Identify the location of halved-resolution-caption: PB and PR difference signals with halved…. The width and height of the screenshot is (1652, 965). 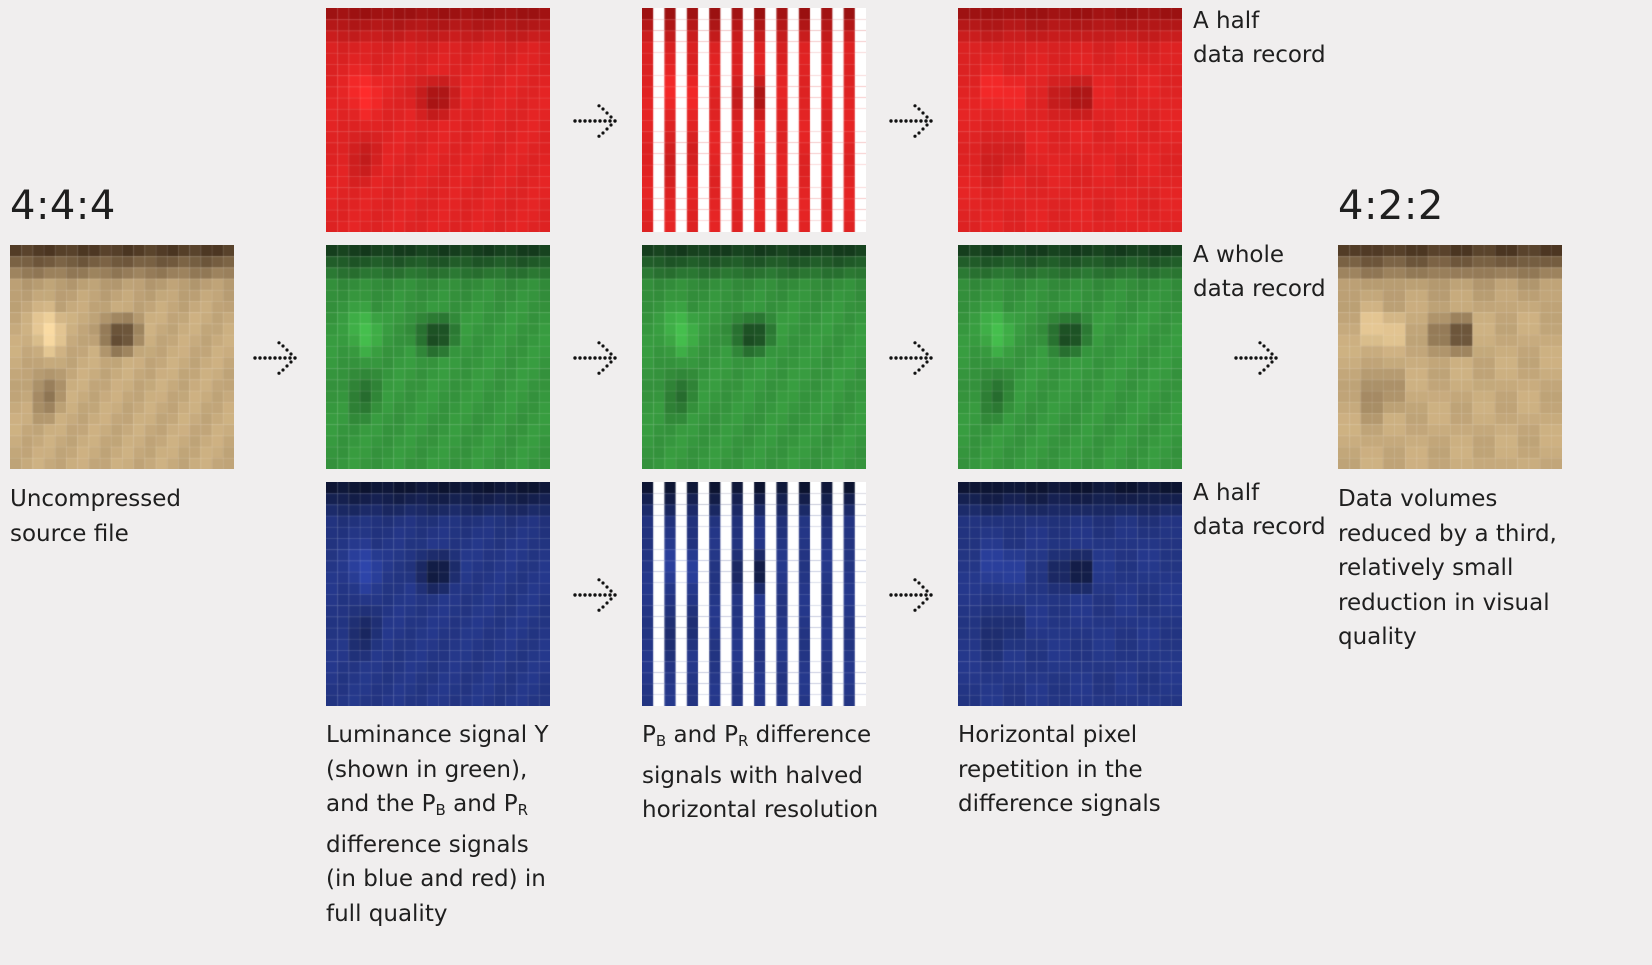
(760, 773).